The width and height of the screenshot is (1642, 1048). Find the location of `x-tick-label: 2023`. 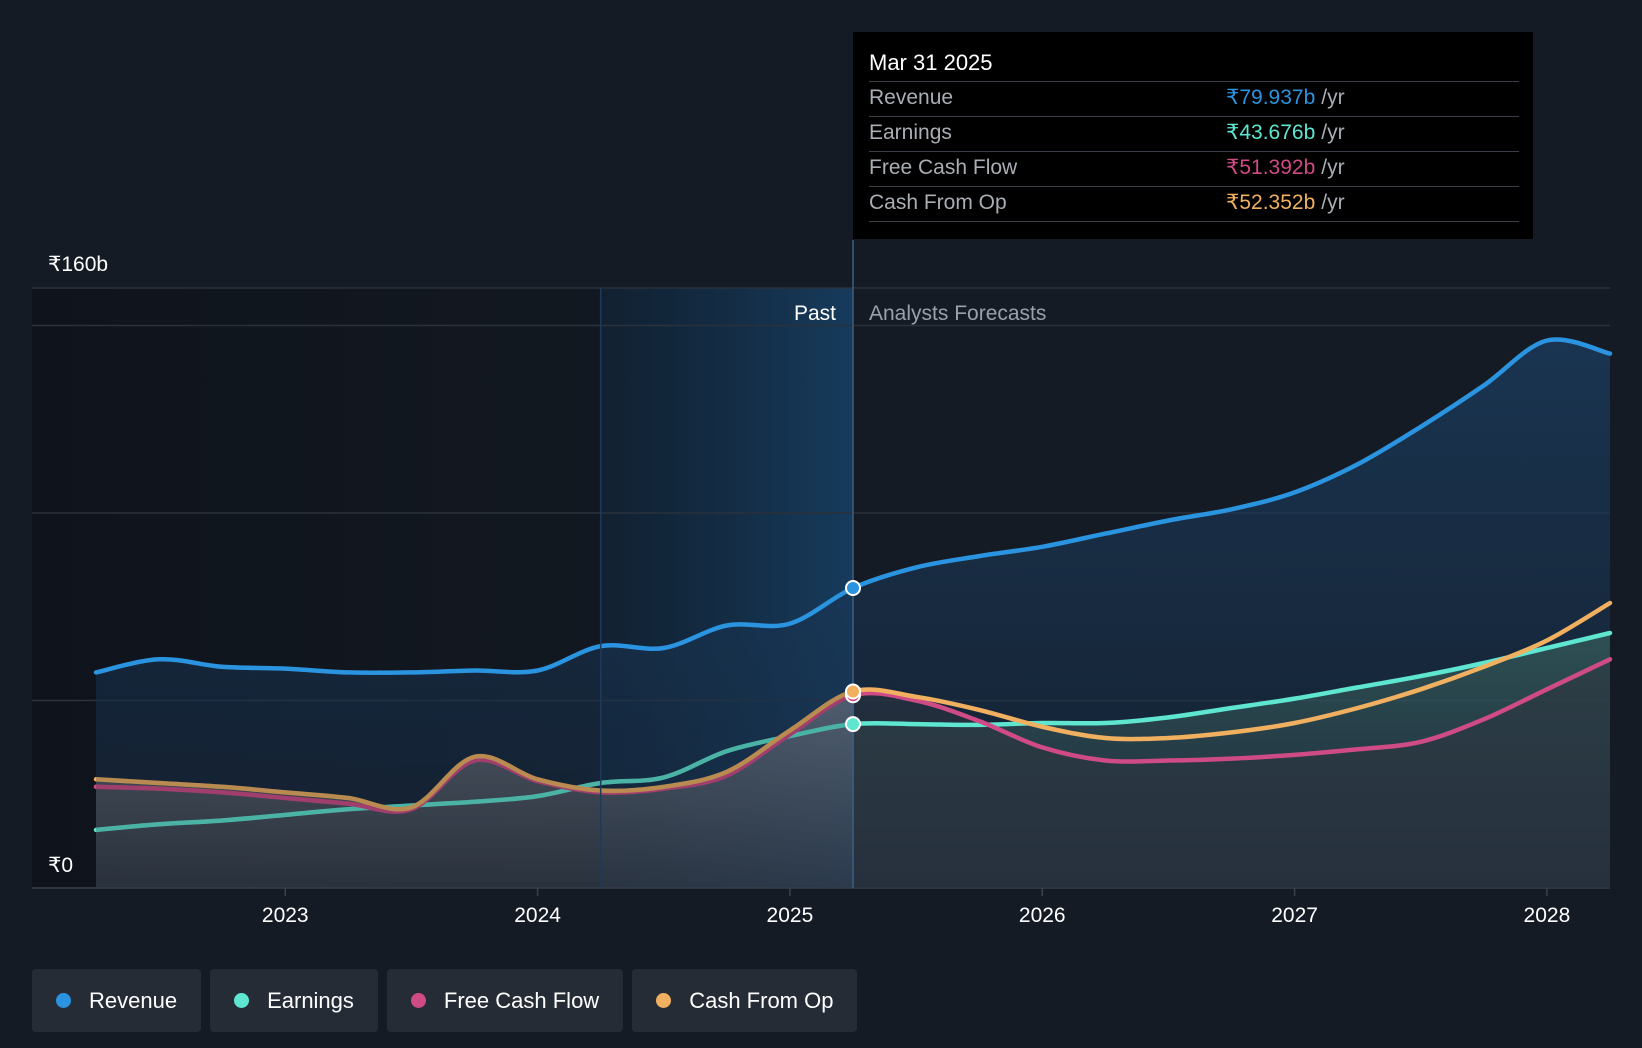

x-tick-label: 2023 is located at coordinates (285, 915).